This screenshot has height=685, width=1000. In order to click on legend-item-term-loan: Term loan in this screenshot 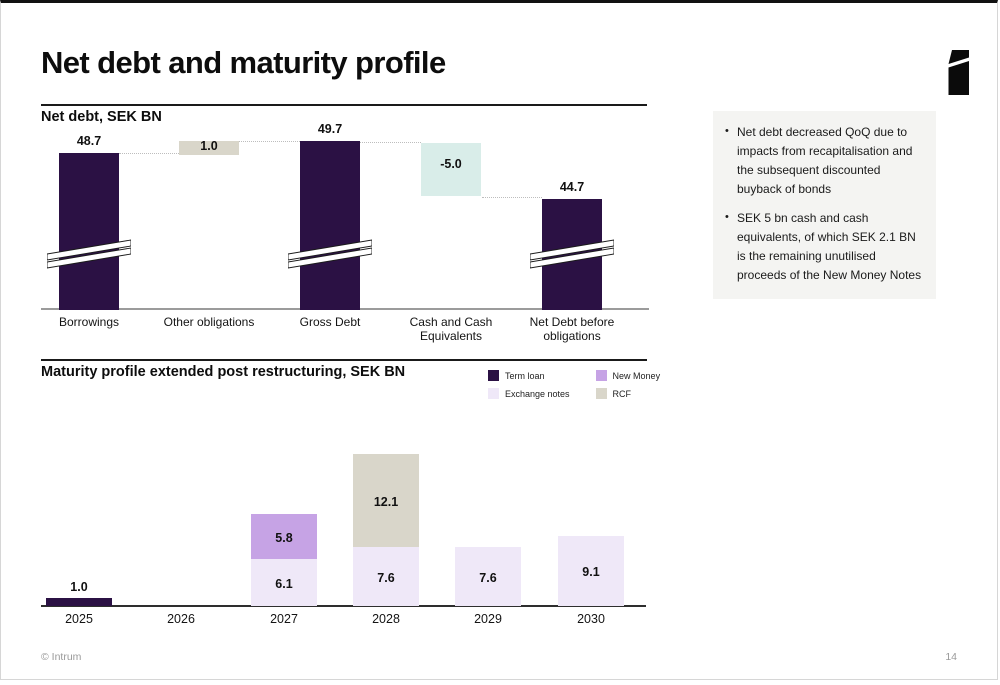, I will do `click(529, 375)`.